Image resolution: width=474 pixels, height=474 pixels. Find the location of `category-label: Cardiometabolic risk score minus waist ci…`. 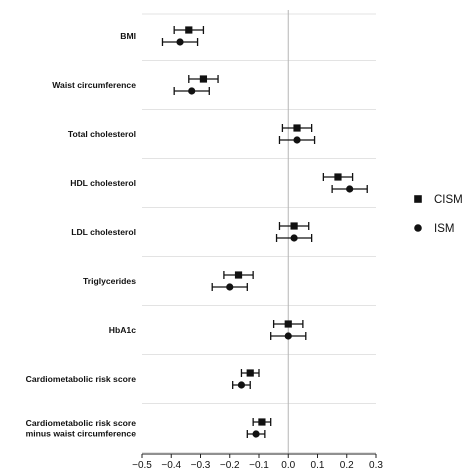

category-label: Cardiometabolic risk score minus waist ci… is located at coordinates (81, 428).